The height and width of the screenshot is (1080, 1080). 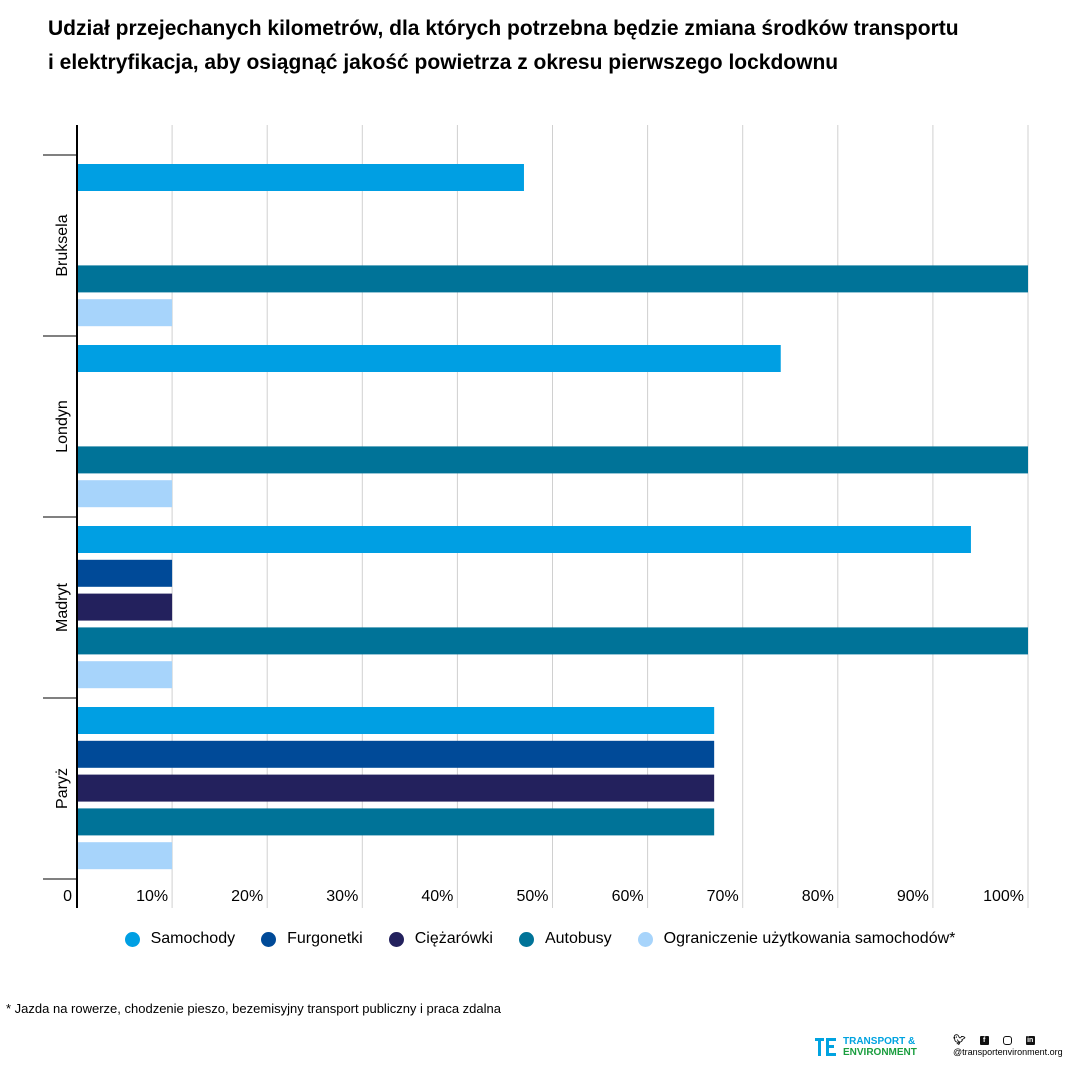 I want to click on facebook-icon: f, so click(x=984, y=1040).